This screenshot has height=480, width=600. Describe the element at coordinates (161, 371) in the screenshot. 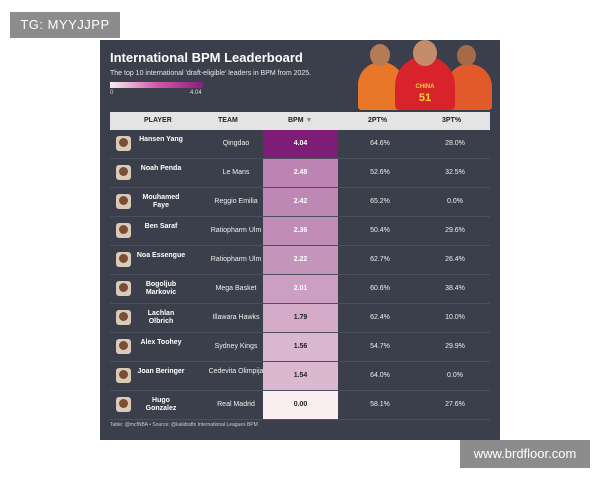

I see `player-name: Joan Beringer` at that location.